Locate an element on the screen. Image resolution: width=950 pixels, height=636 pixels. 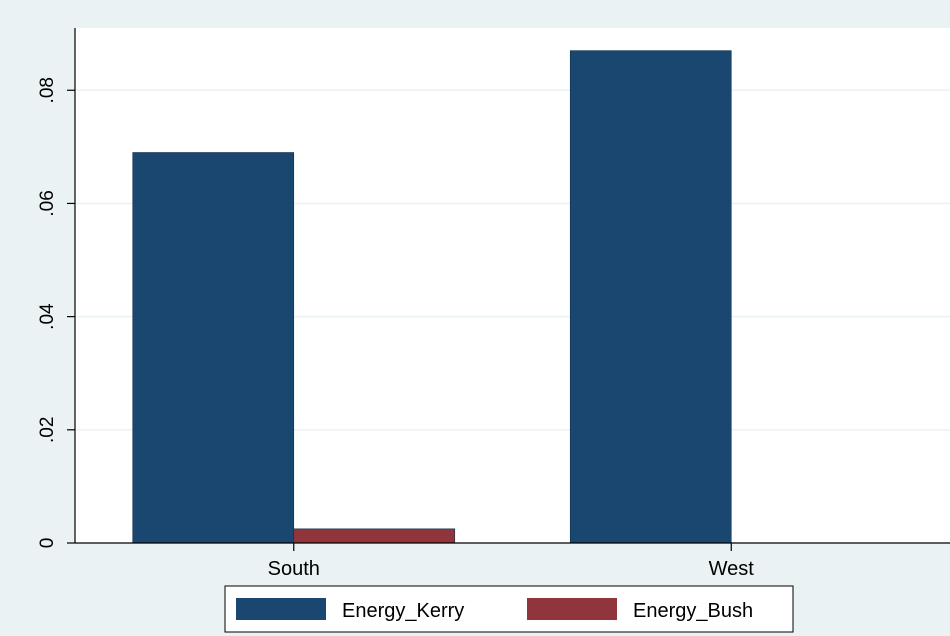
bar-energy-kerry-west is located at coordinates (650, 297).